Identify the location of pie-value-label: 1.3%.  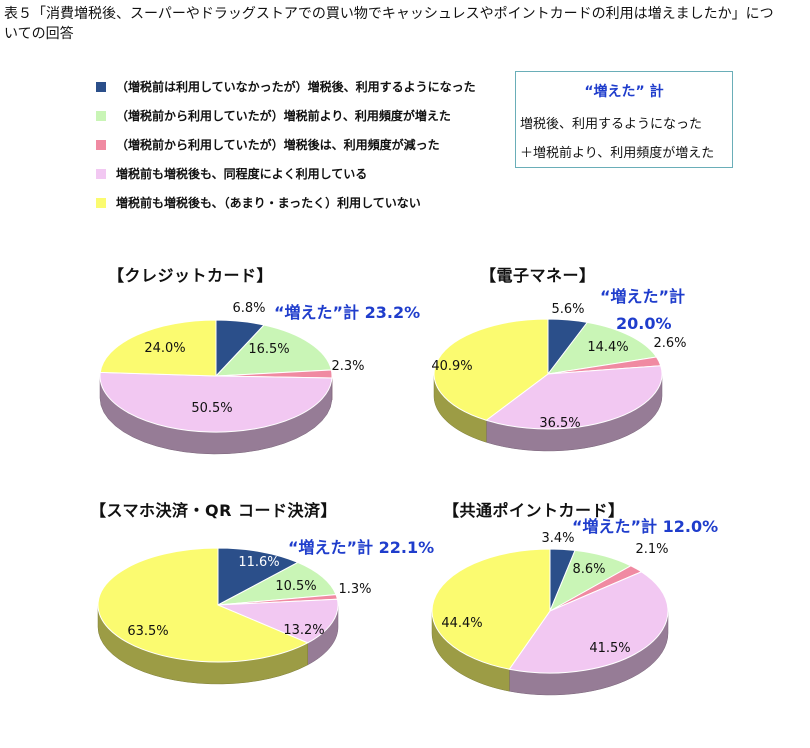
(354, 589).